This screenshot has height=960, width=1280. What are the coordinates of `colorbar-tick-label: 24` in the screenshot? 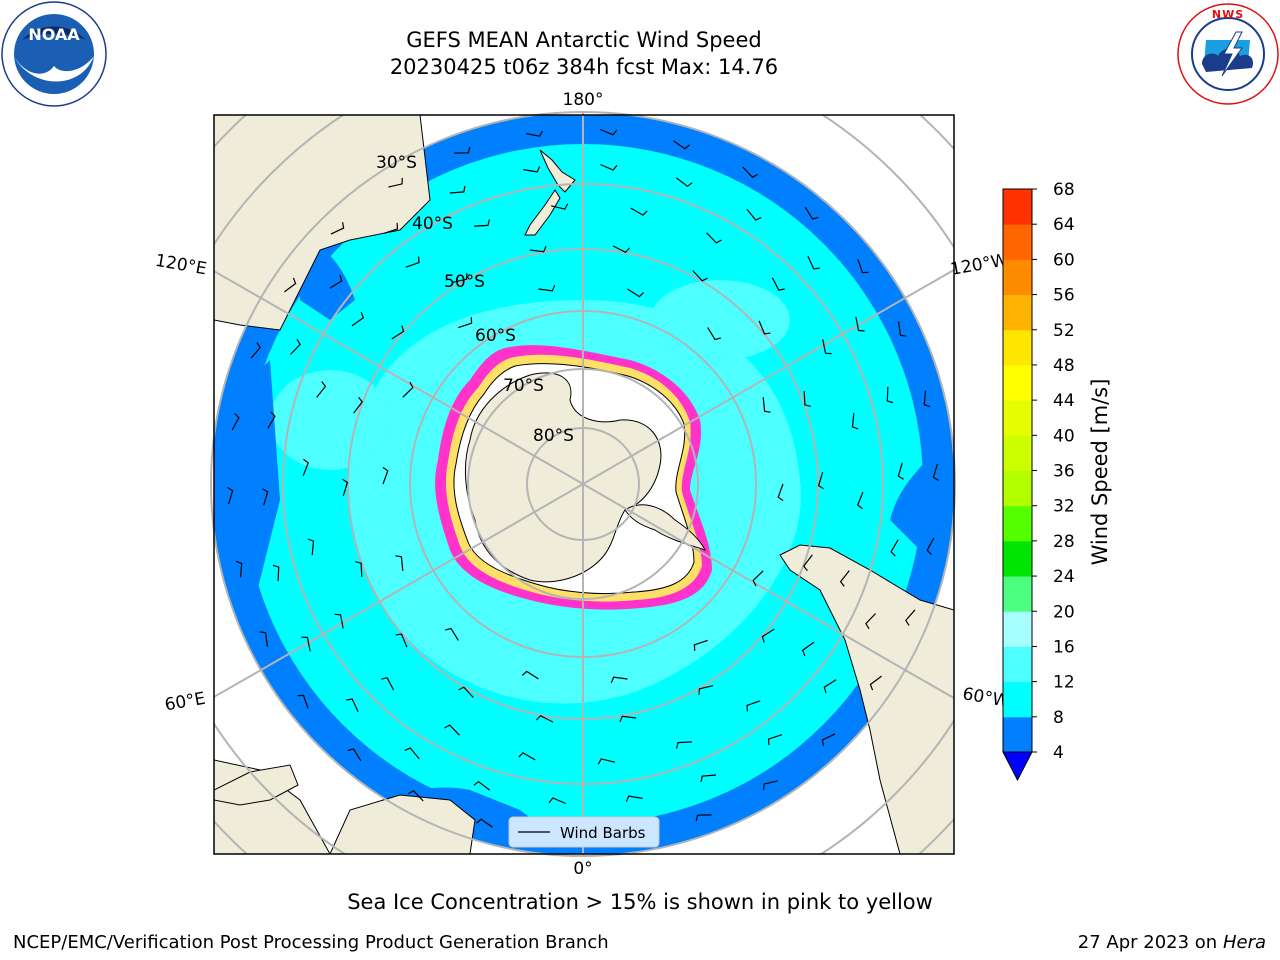 It's located at (1064, 577).